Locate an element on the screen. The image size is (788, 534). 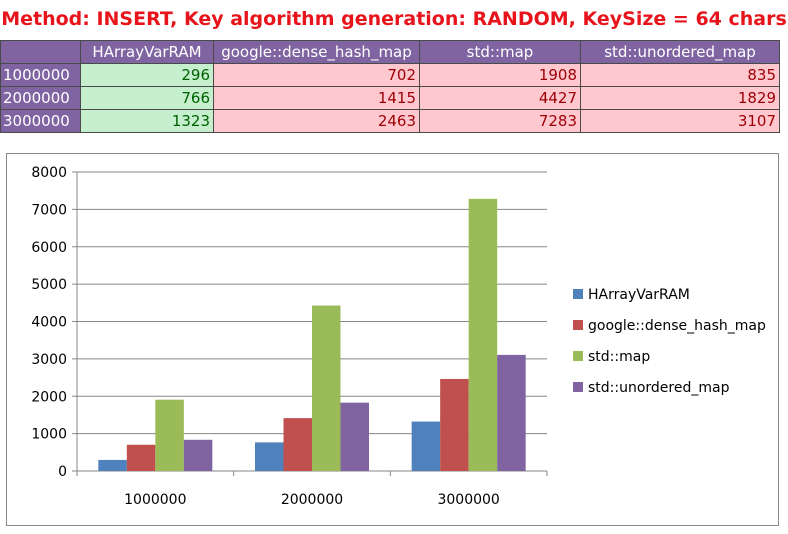
table-row: 2000000 766 1415 4427 1829 is located at coordinates (390, 98).